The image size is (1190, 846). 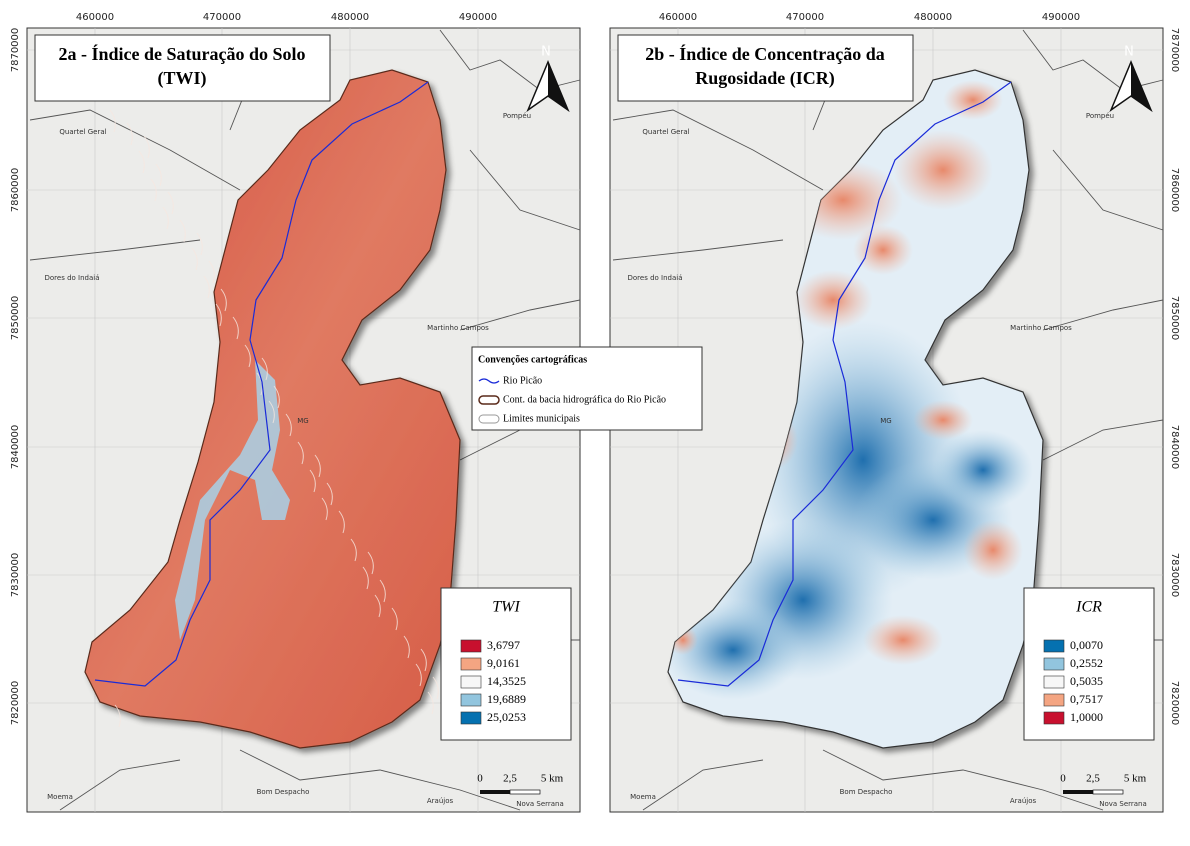 What do you see at coordinates (866, 792) in the screenshot?
I see `place-label: Bom Despacho` at bounding box center [866, 792].